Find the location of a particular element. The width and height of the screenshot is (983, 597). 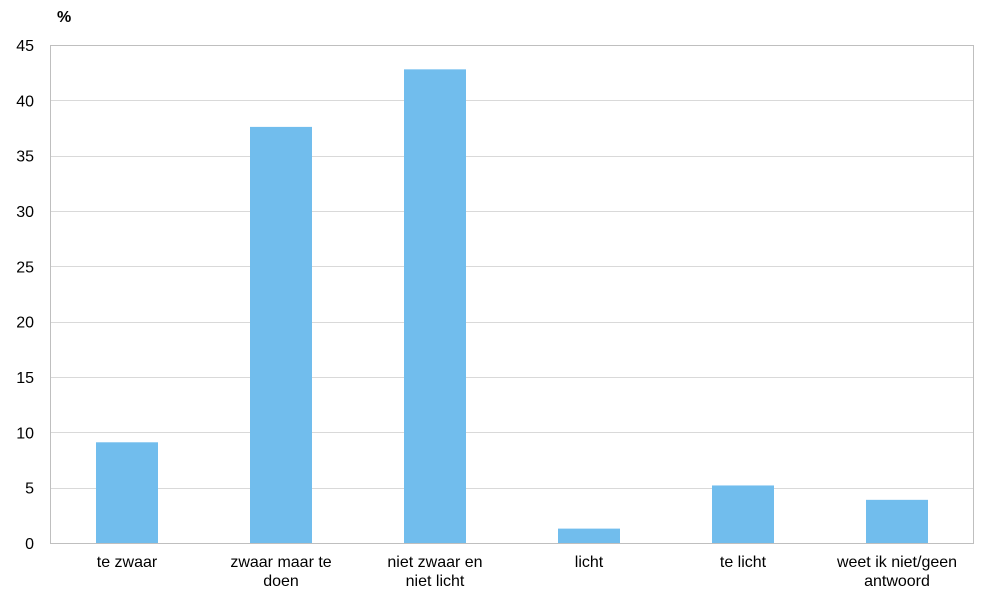

y-tick-label: 25 is located at coordinates (25, 267).